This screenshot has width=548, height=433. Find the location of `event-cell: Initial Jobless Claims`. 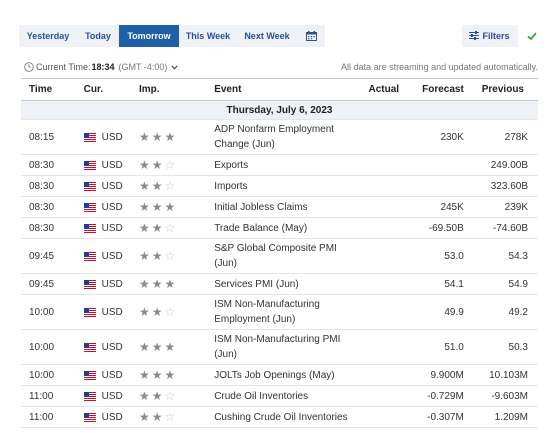

event-cell: Initial Jobless Claims is located at coordinates (287, 207).